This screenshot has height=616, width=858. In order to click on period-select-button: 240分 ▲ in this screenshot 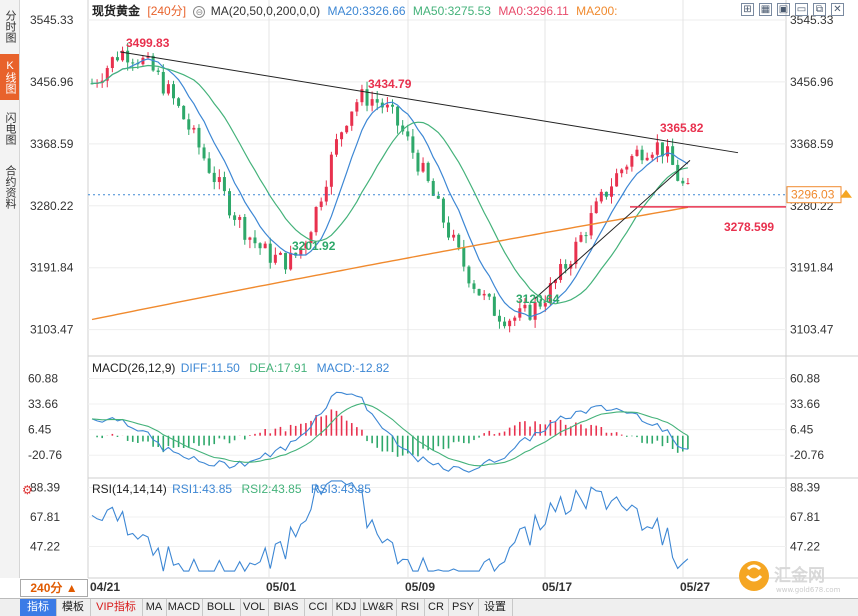, I will do `click(54, 588)`.